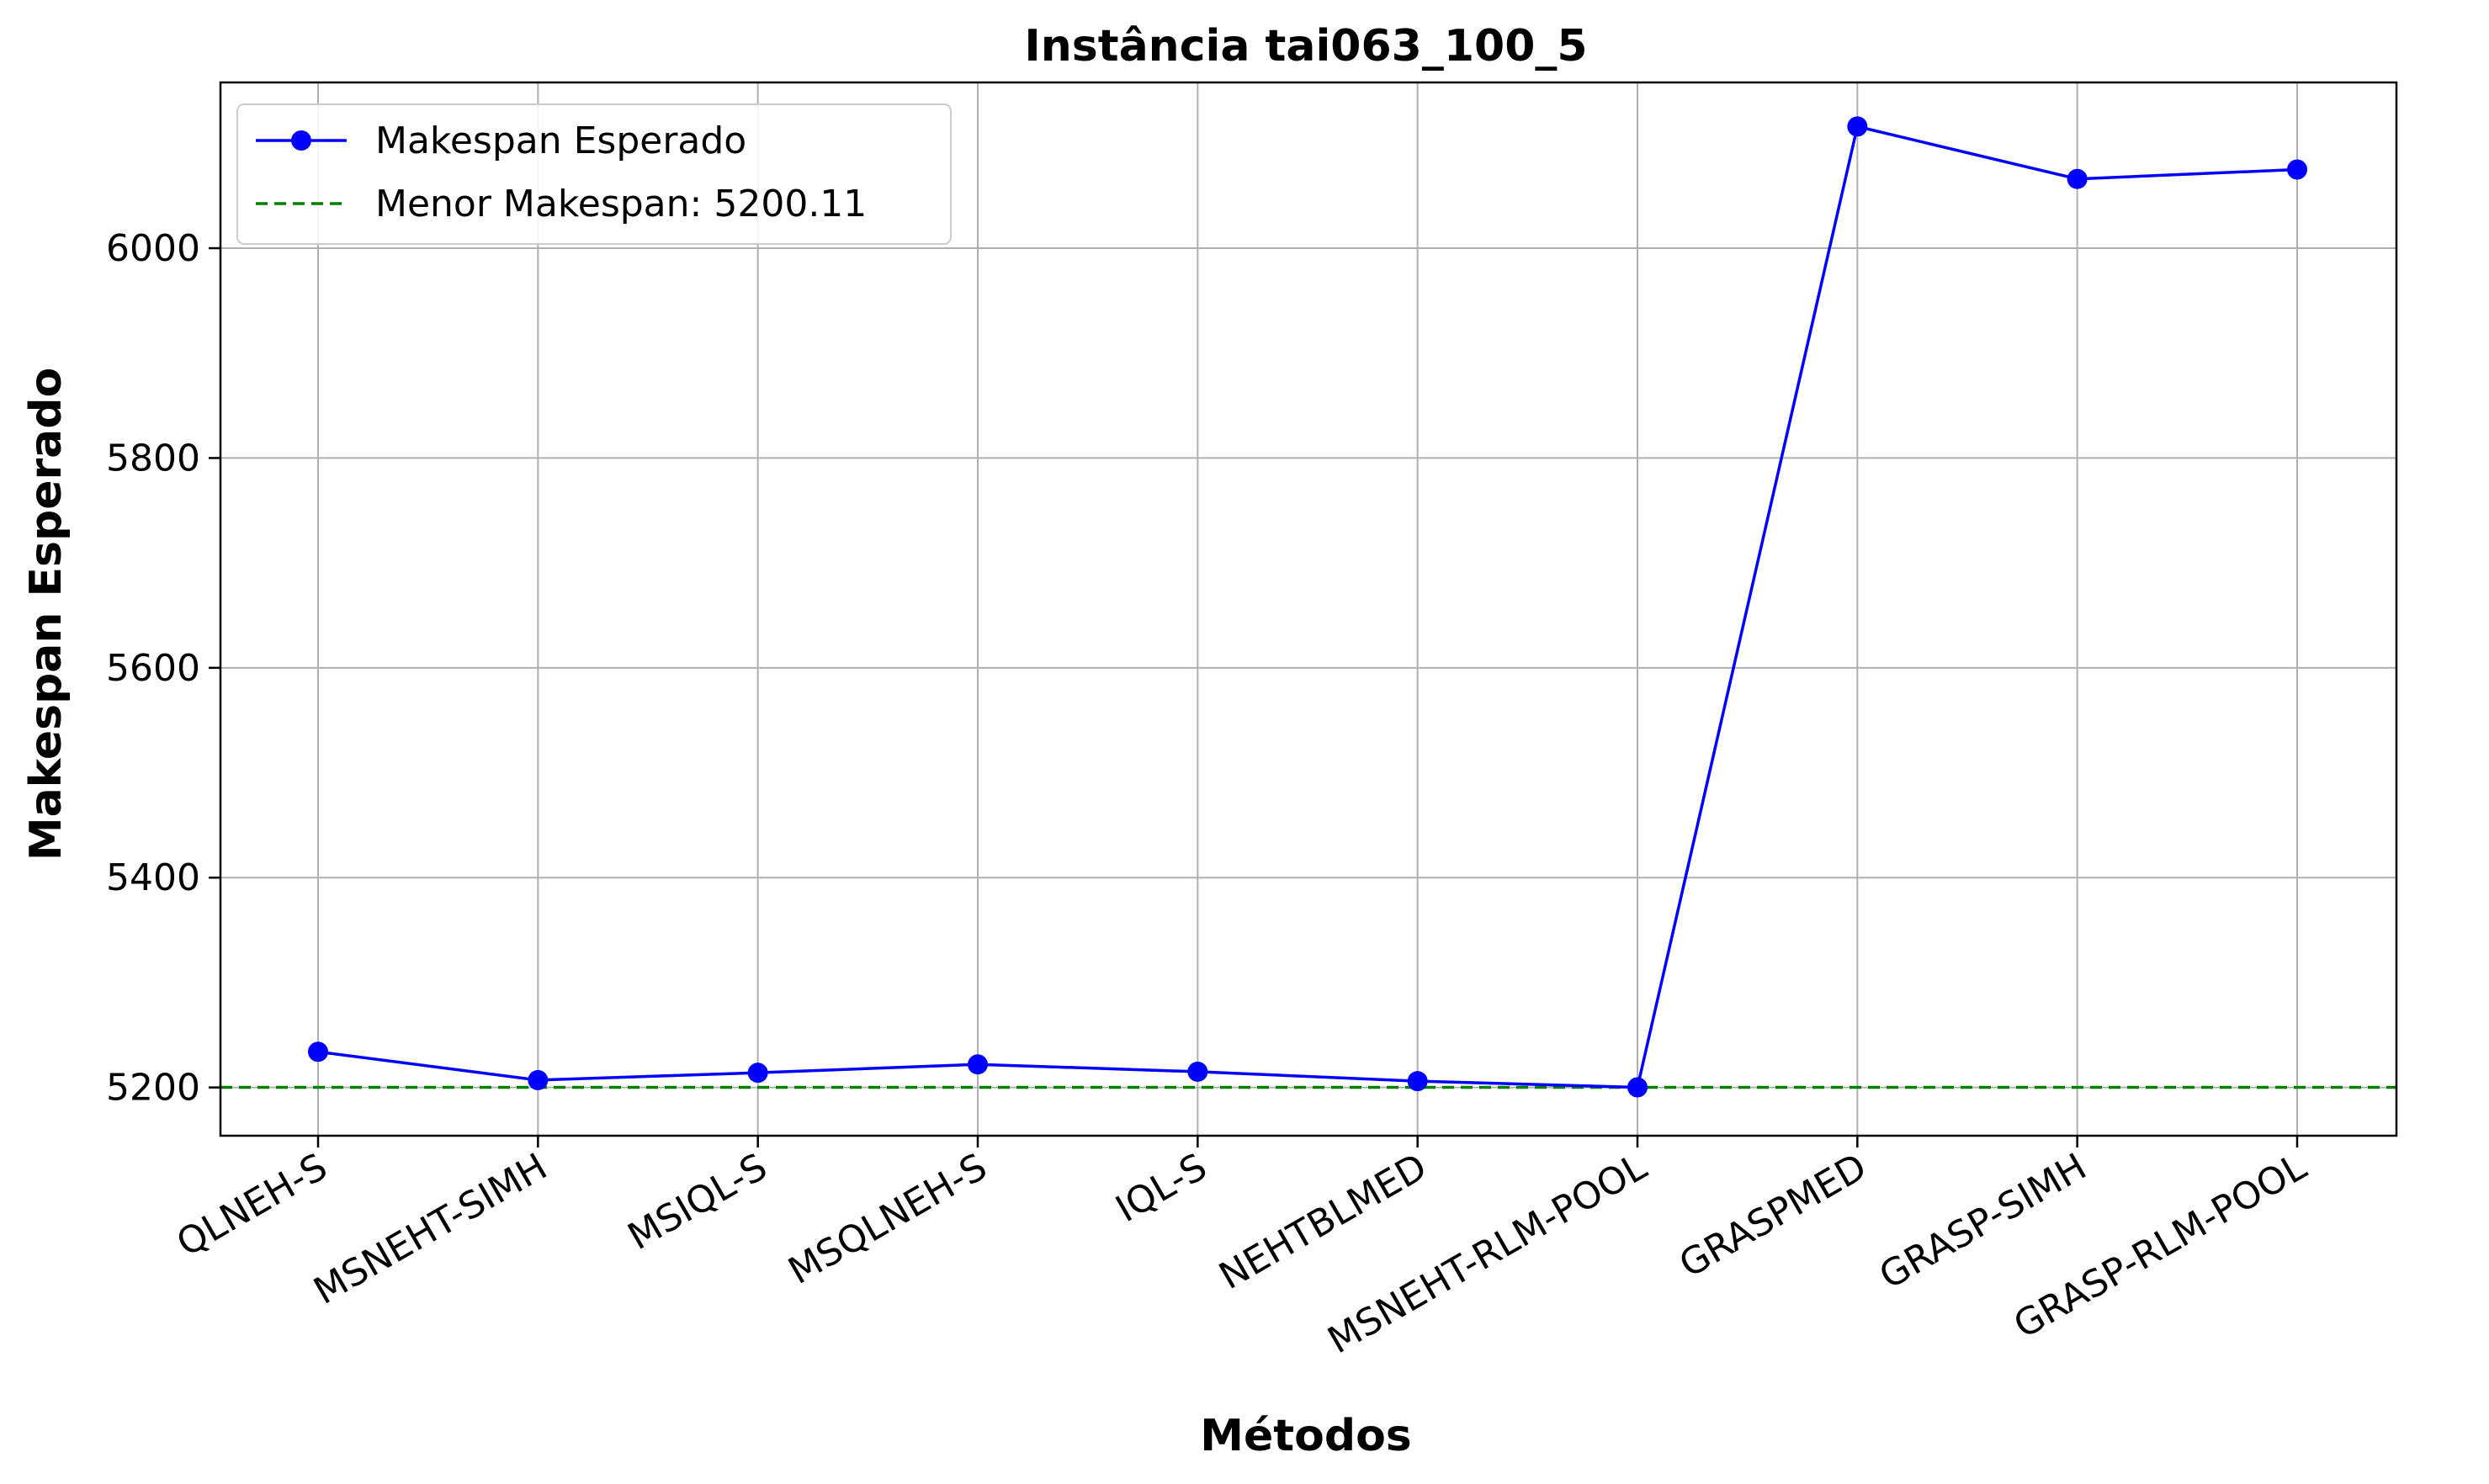 The height and width of the screenshot is (1484, 2489). What do you see at coordinates (621, 204) in the screenshot?
I see `legend-reference-label: Menor Makespan: 5200.11` at bounding box center [621, 204].